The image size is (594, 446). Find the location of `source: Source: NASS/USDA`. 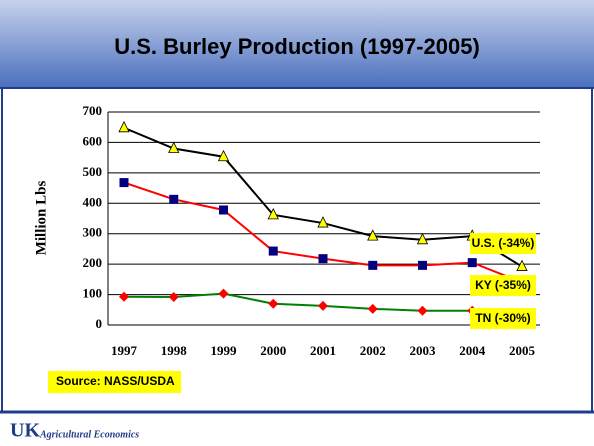

source: Source: NASS/USDA is located at coordinates (115, 381).